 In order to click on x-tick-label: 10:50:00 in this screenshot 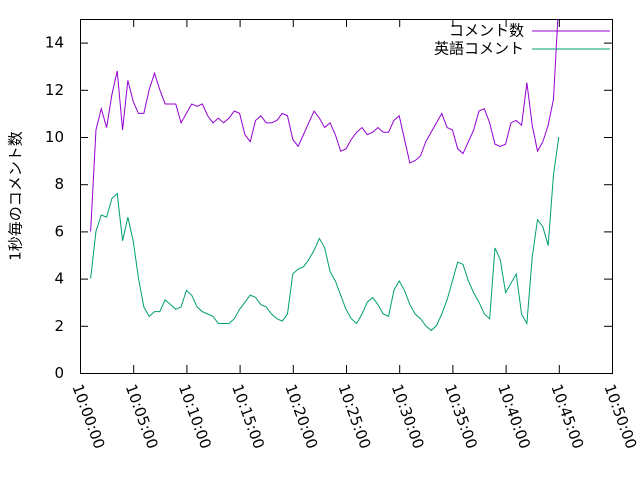, I will do `click(620, 416)`.